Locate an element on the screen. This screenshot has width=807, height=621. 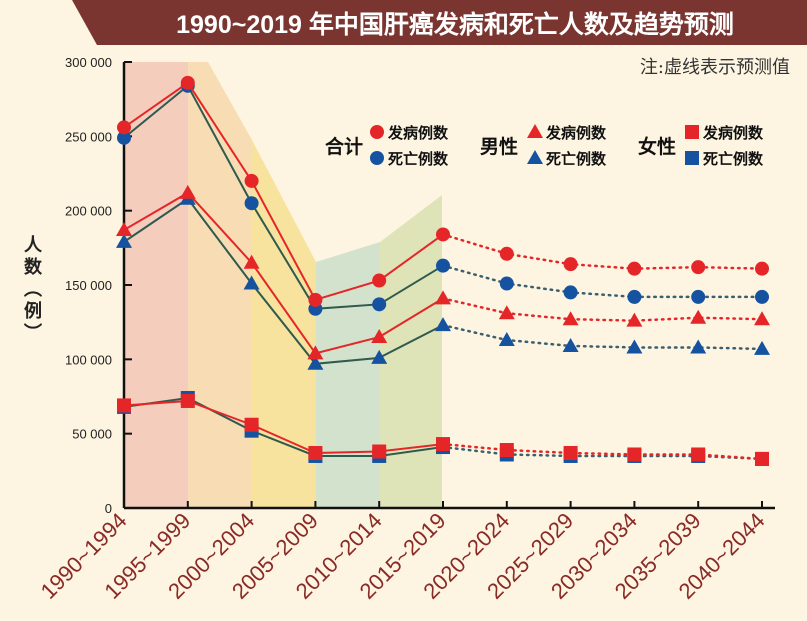
chart-title: 1990~2019 年中国肝癌发病和死亡人数及趋势预测 is located at coordinates (455, 24).